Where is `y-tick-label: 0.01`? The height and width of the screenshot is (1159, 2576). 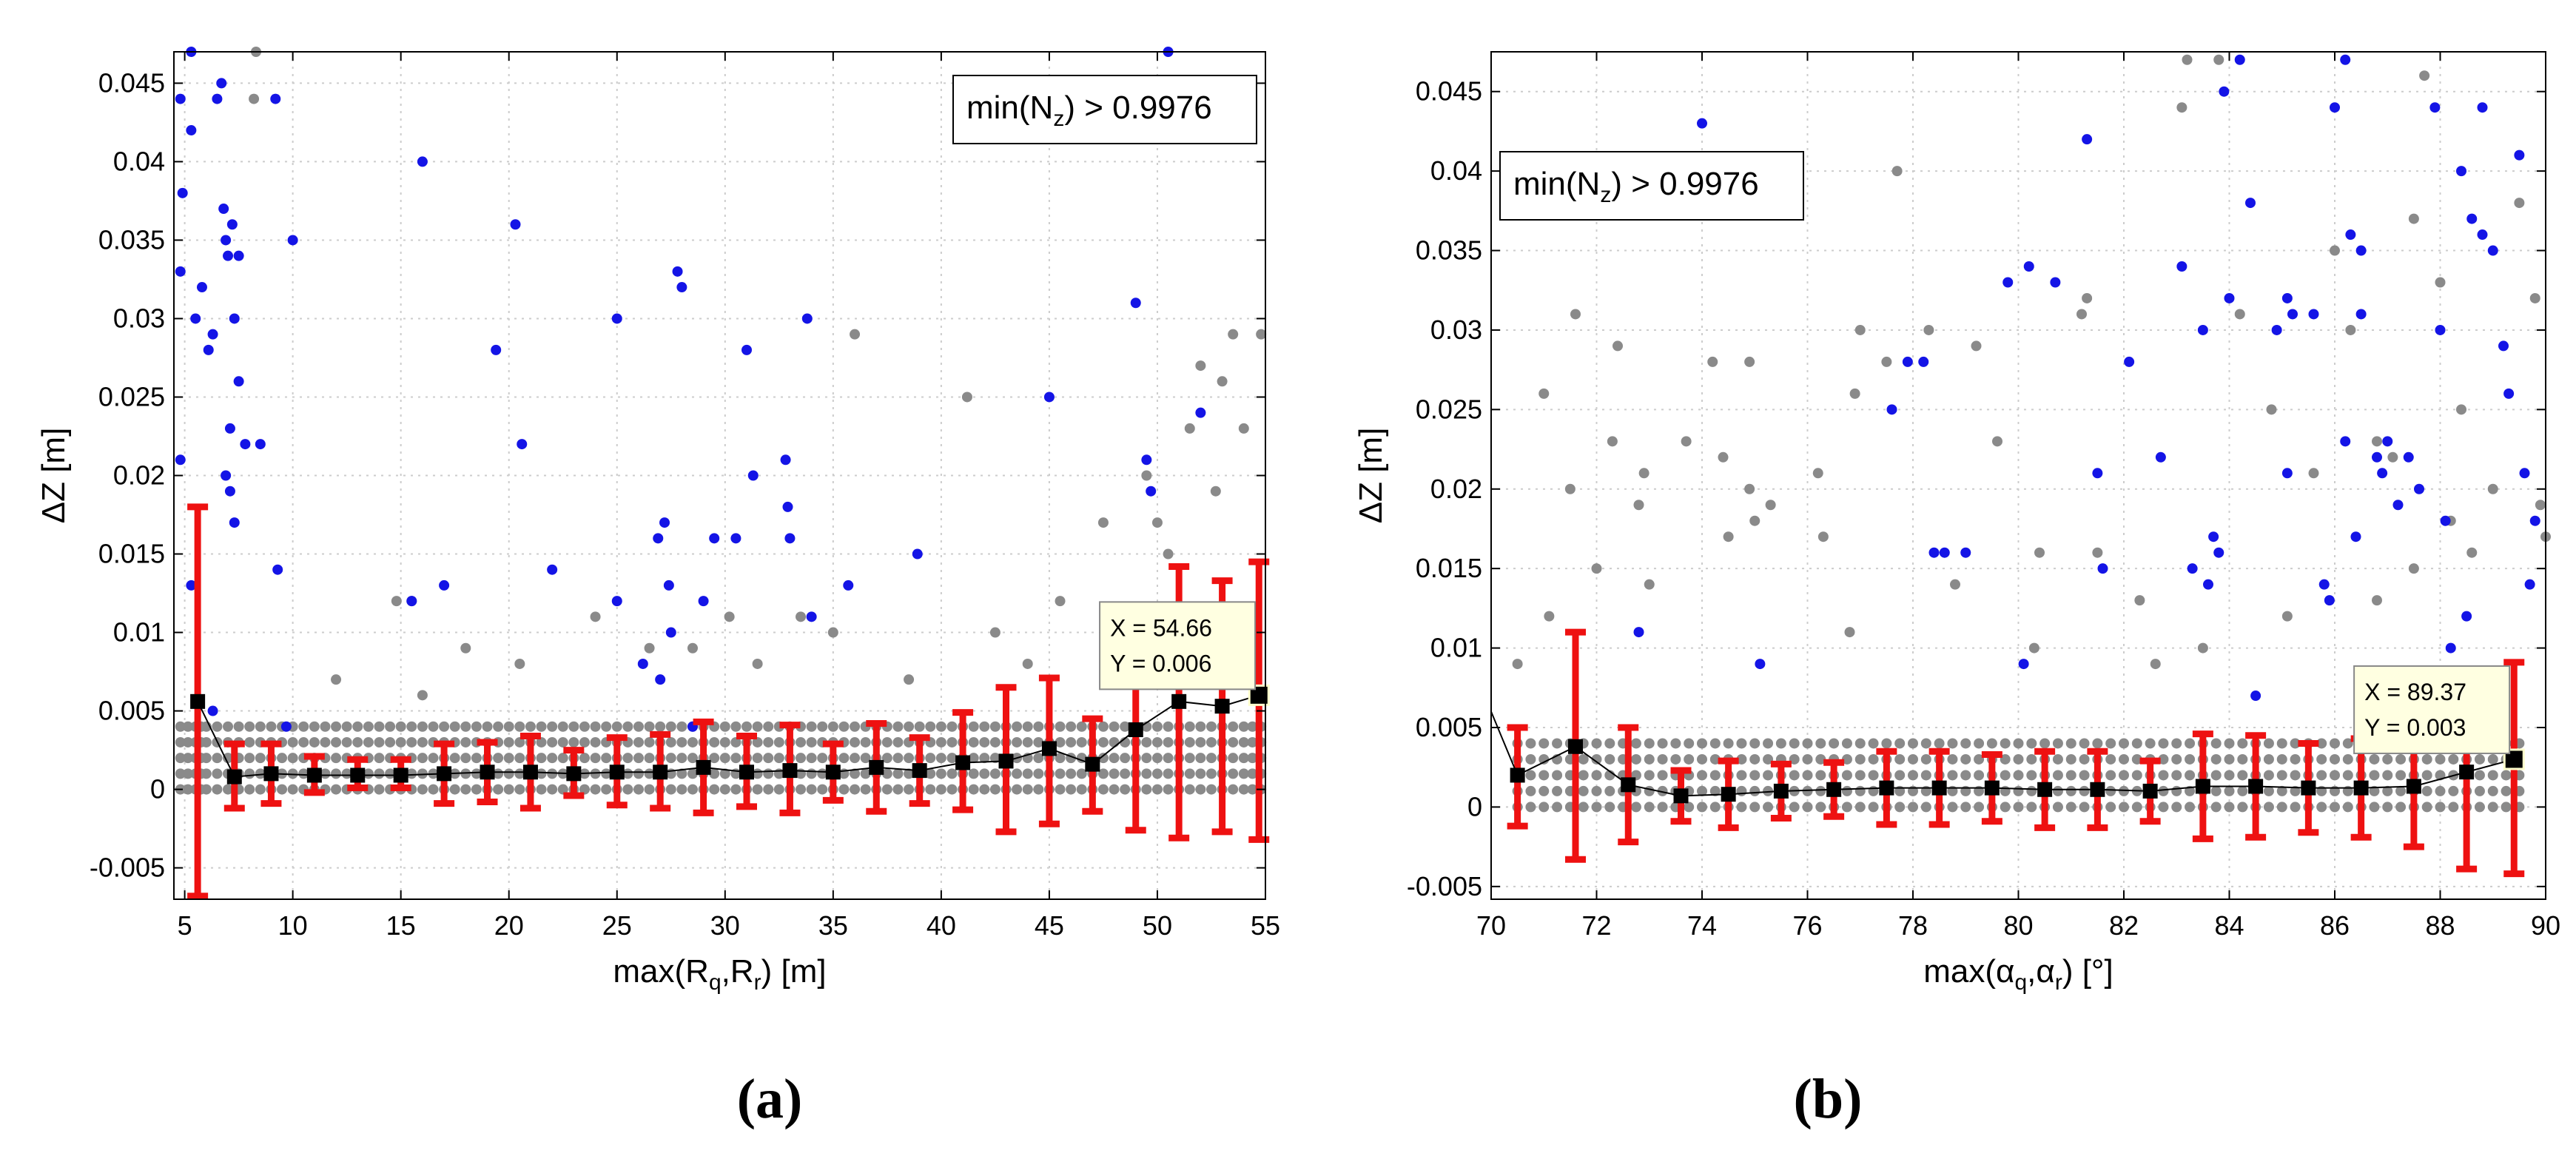 y-tick-label: 0.01 is located at coordinates (139, 632).